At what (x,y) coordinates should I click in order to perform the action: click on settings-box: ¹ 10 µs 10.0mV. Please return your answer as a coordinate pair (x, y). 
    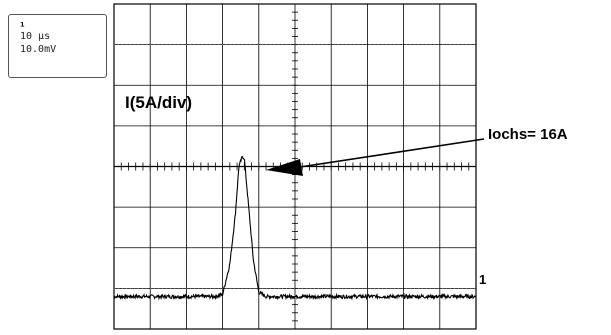
    Looking at the image, I should click on (57, 46).